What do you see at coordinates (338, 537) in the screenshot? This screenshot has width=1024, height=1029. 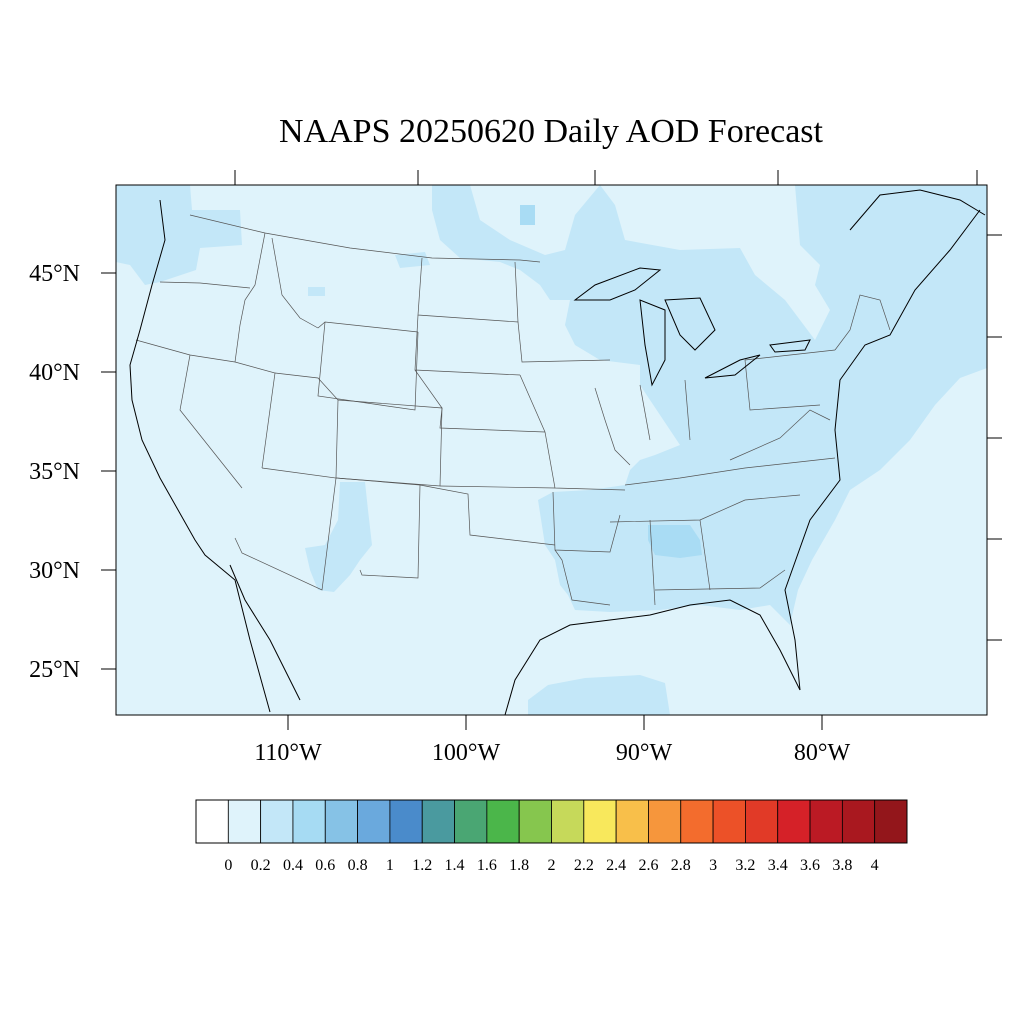 I see `aod-region-southwest` at bounding box center [338, 537].